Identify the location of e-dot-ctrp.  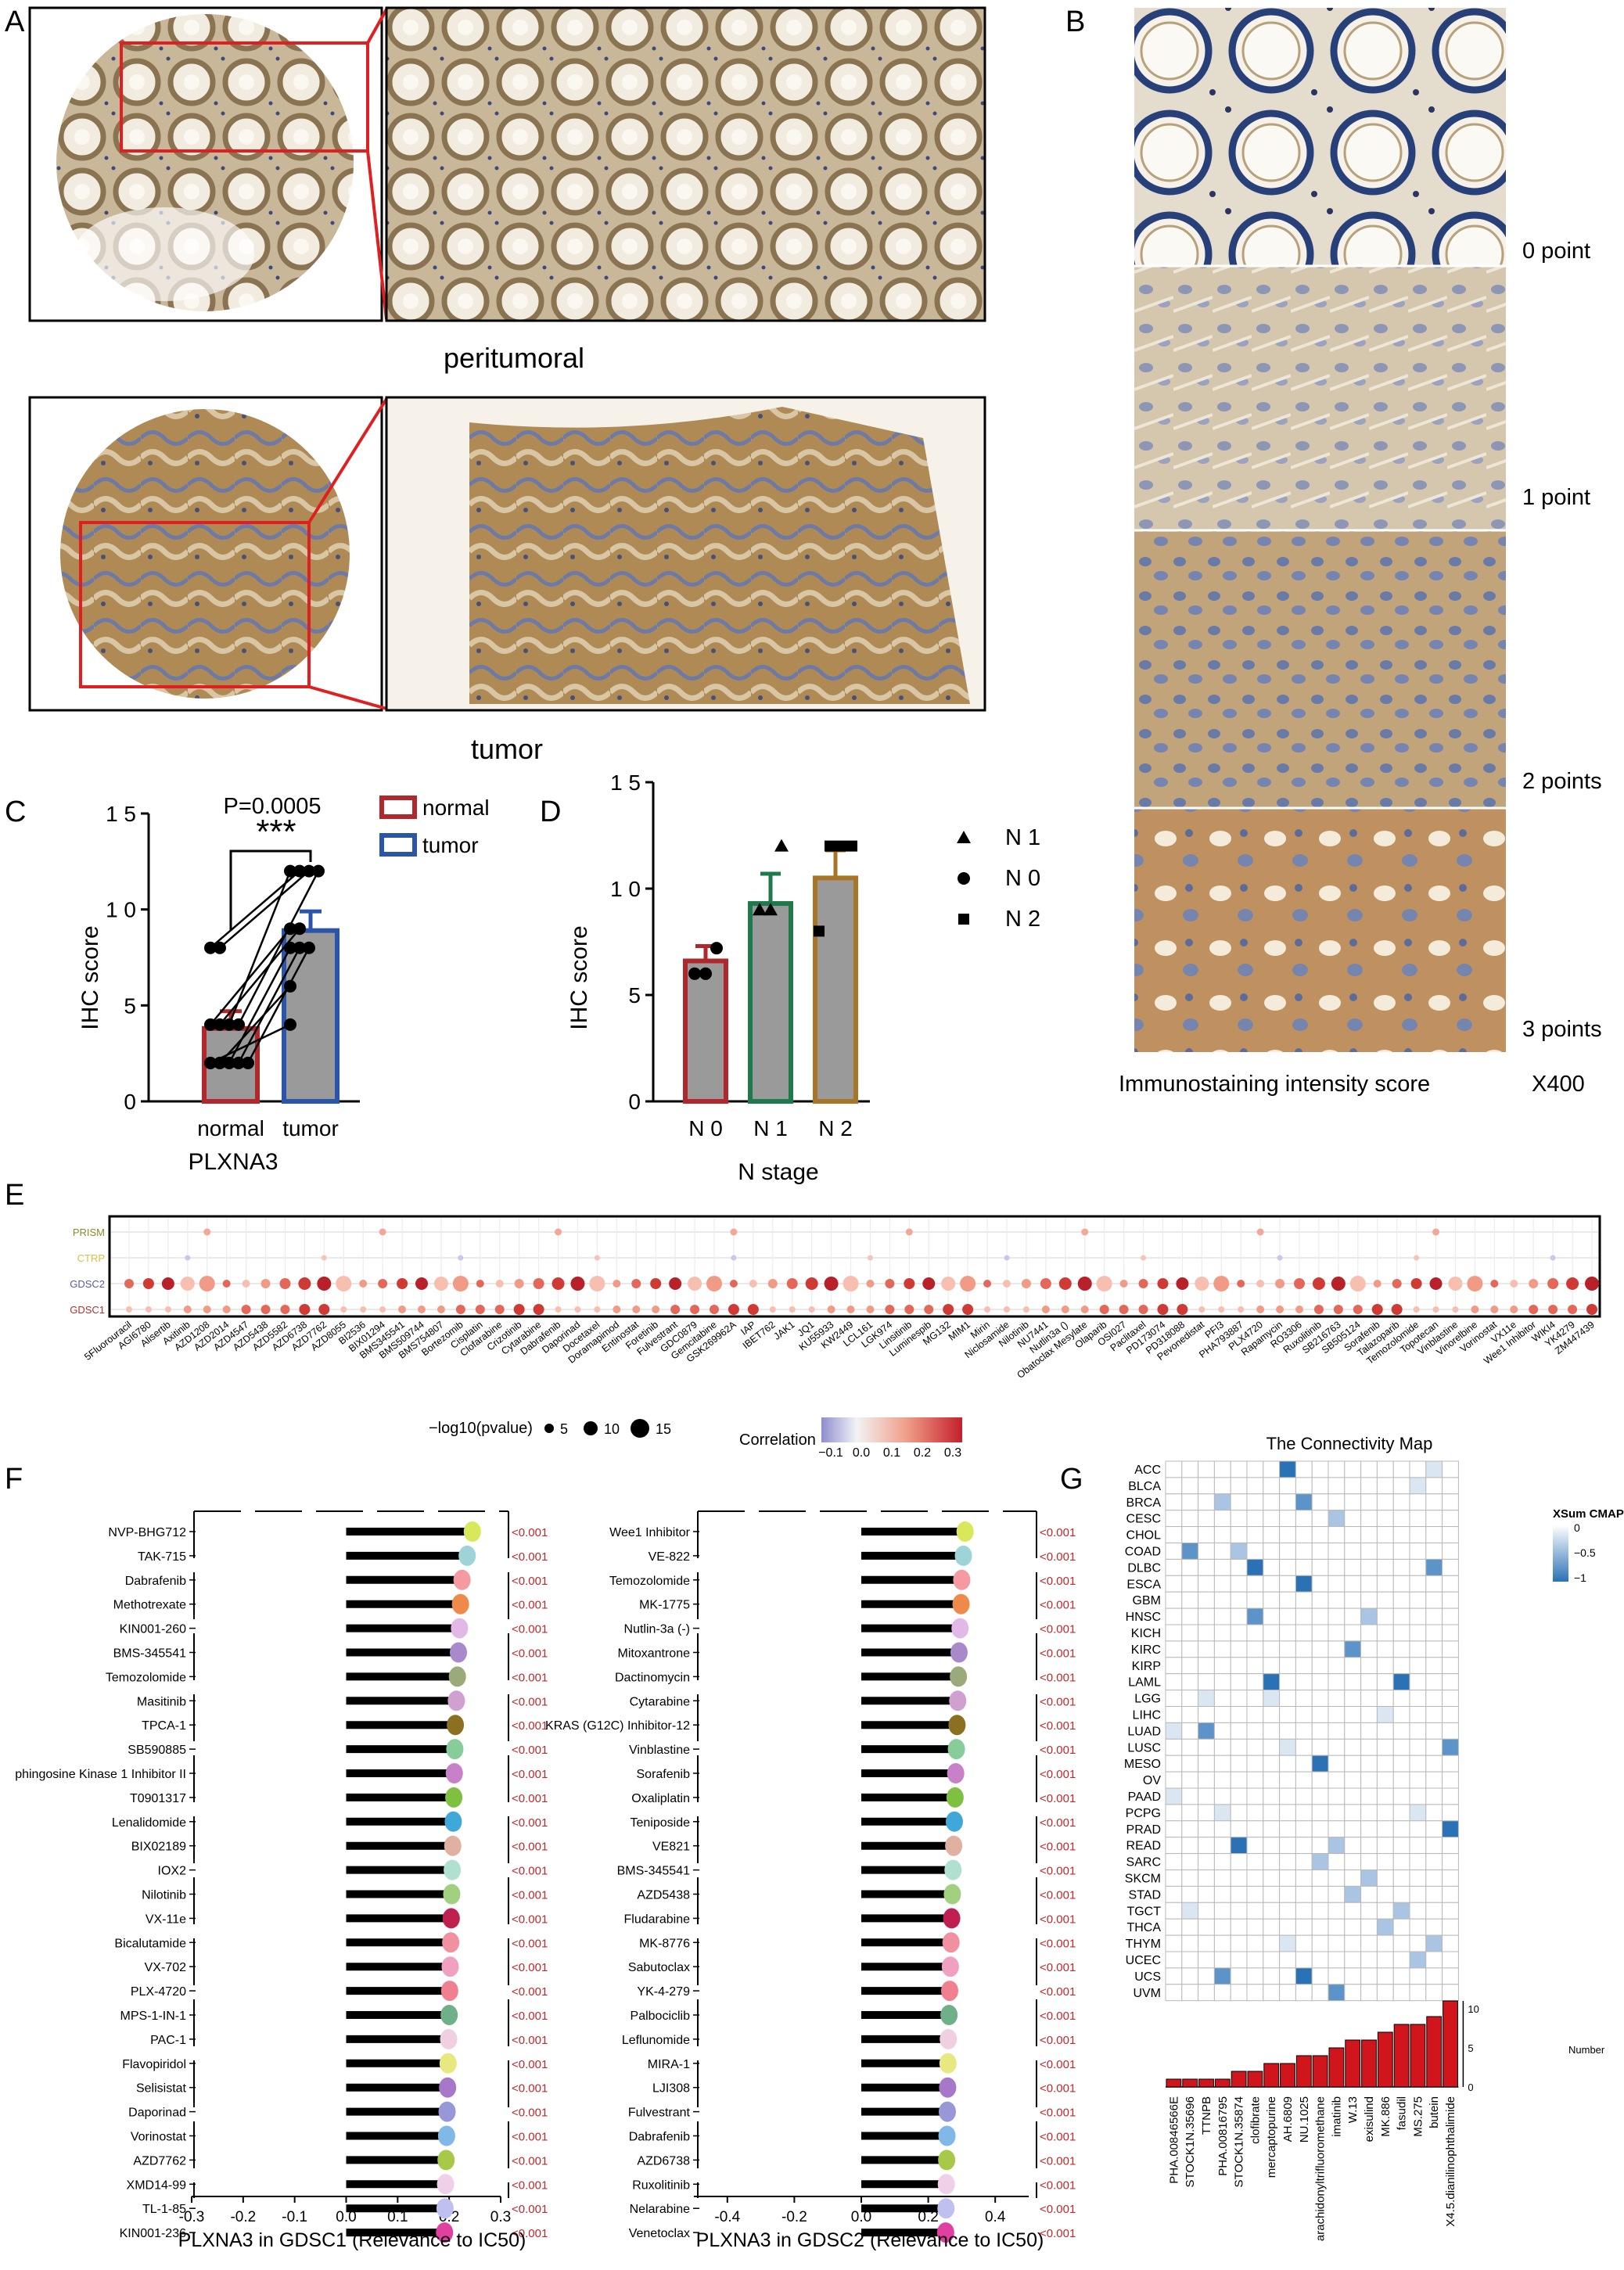
(188, 1258).